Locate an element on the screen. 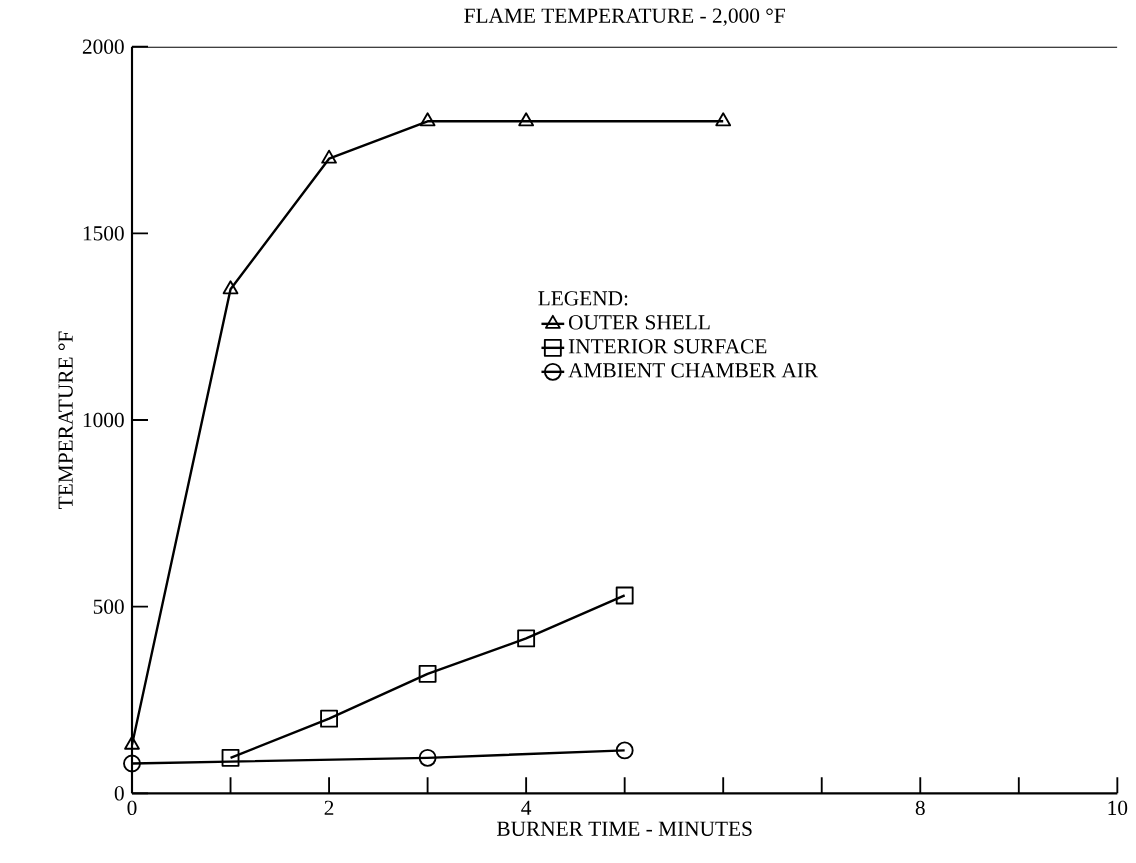 This screenshot has height=863, width=1136. x-tick-label: 8 is located at coordinates (920, 808).